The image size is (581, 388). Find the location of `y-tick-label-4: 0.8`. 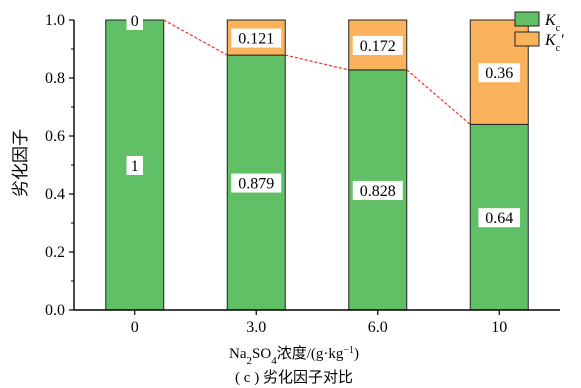

y-tick-label-4: 0.8 is located at coordinates (55, 78).